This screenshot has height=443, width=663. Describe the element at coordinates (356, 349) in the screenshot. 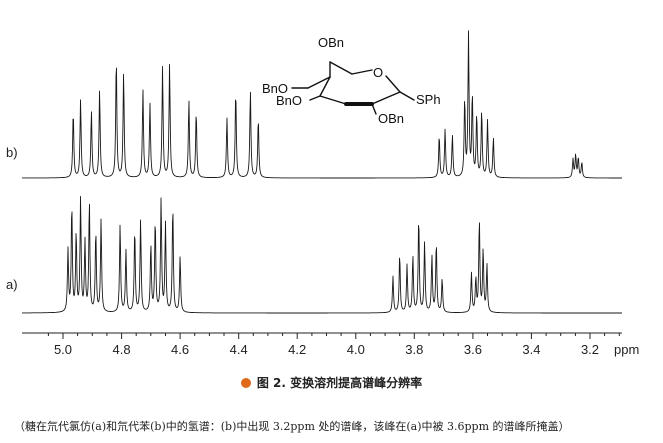

I see `x-tick-label: 4.0` at that location.